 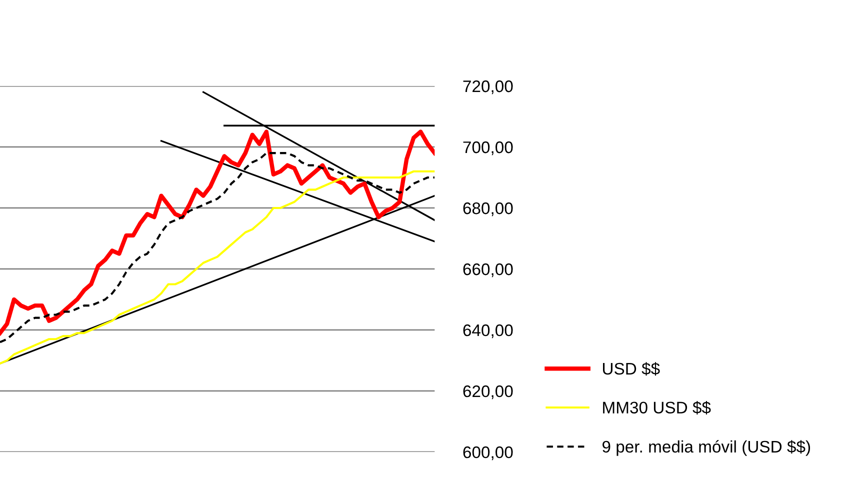 I want to click on y-tick-label: 640,00, so click(x=488, y=331).